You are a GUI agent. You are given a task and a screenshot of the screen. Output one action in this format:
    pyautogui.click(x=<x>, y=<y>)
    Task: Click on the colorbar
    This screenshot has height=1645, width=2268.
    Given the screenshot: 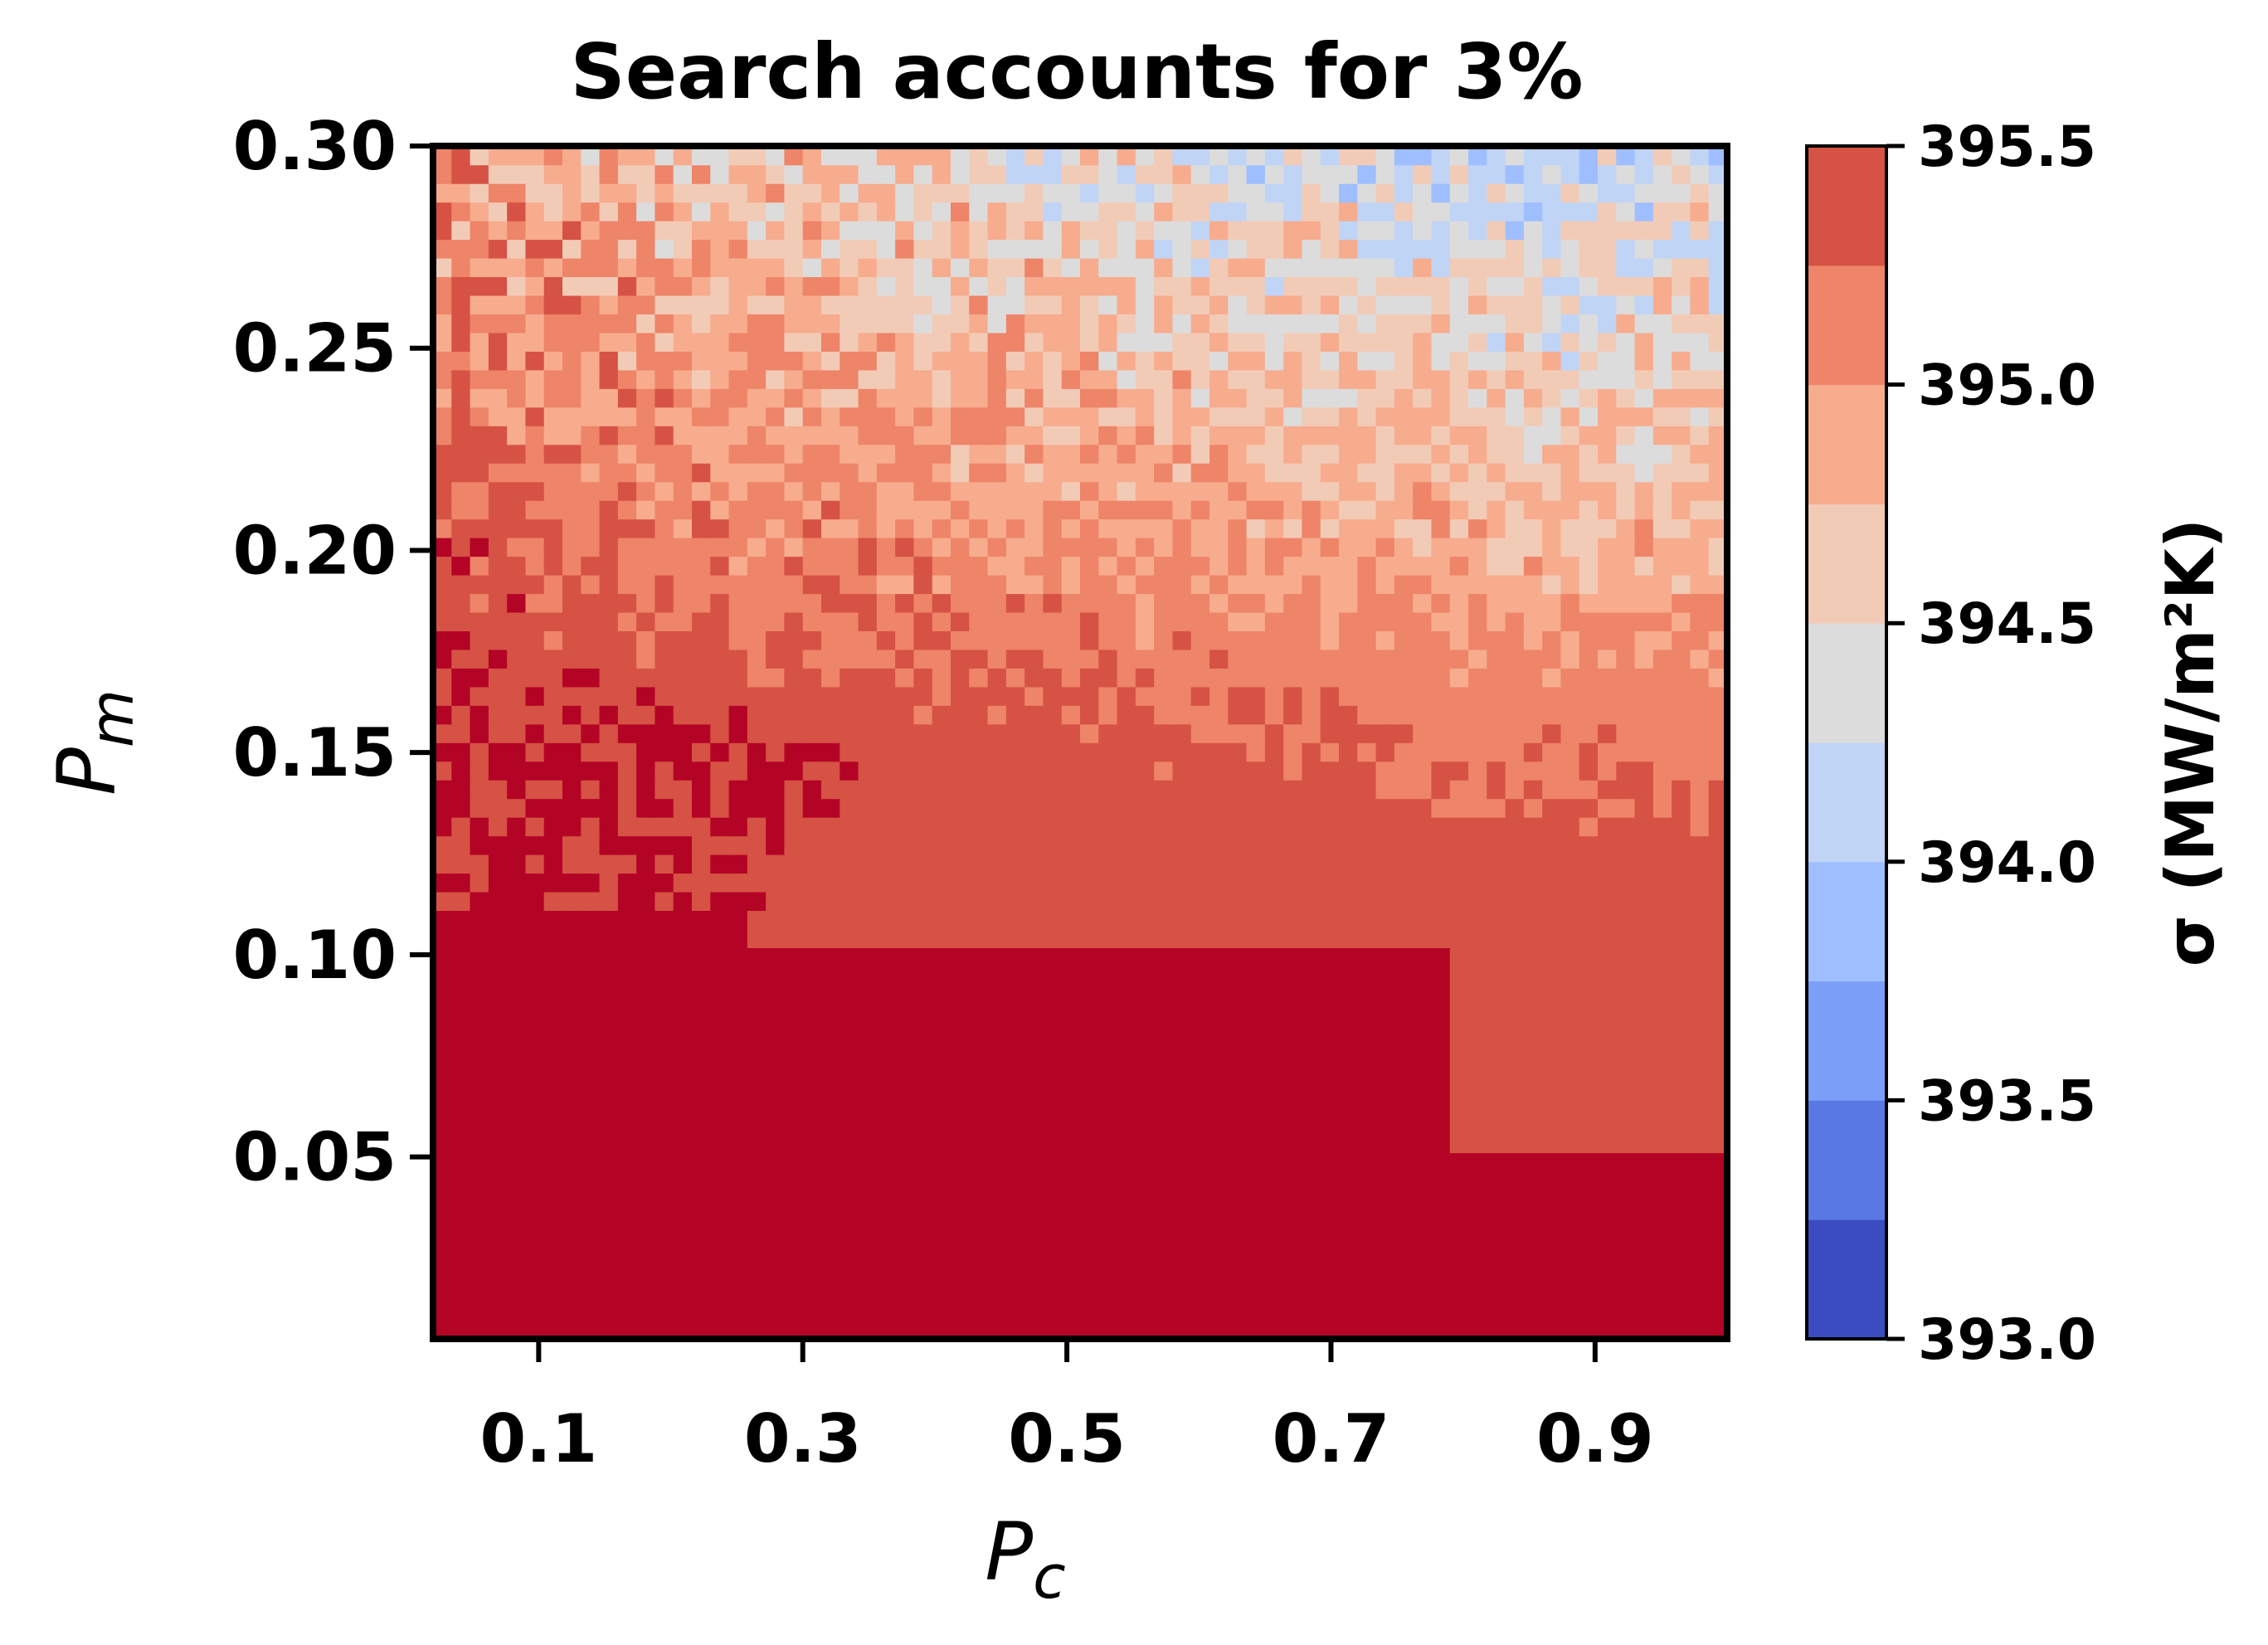 What is the action you would take?
    pyautogui.click(x=1846, y=743)
    